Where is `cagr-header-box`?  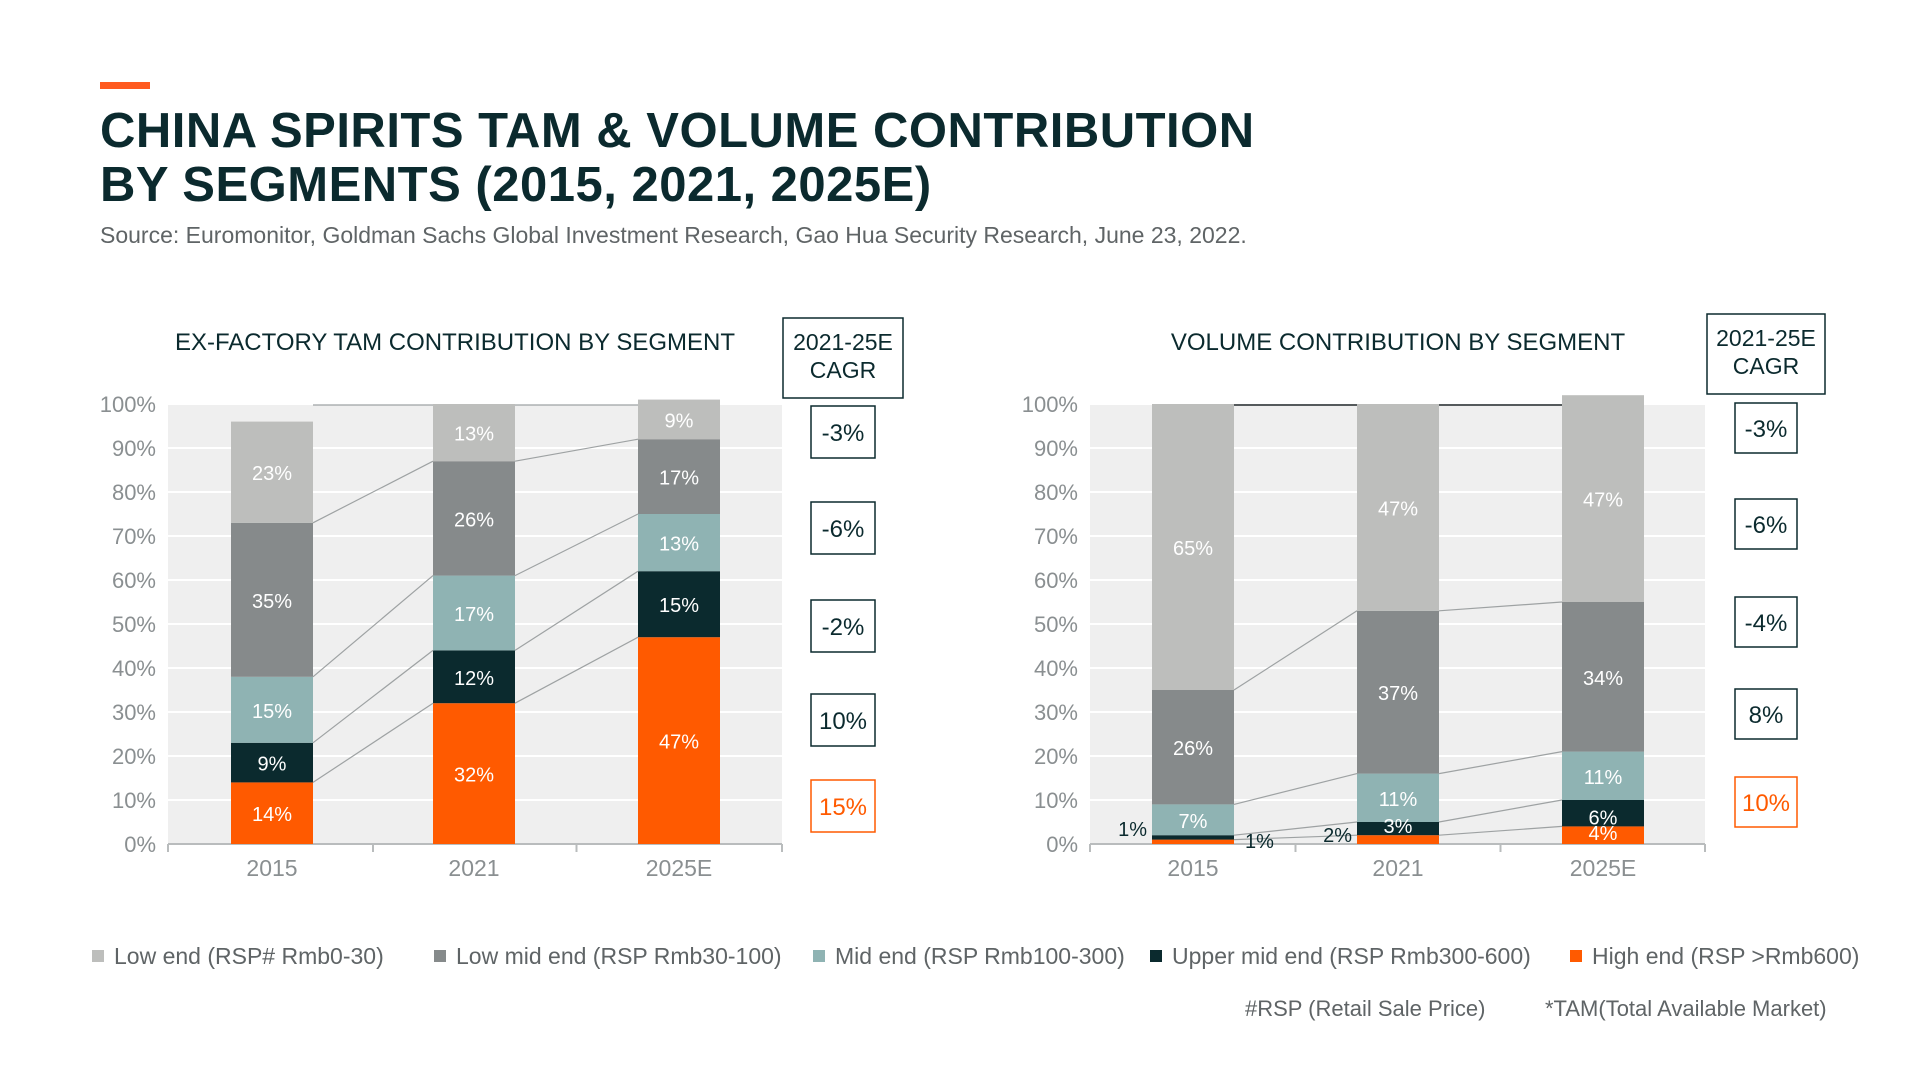 cagr-header-box is located at coordinates (843, 358).